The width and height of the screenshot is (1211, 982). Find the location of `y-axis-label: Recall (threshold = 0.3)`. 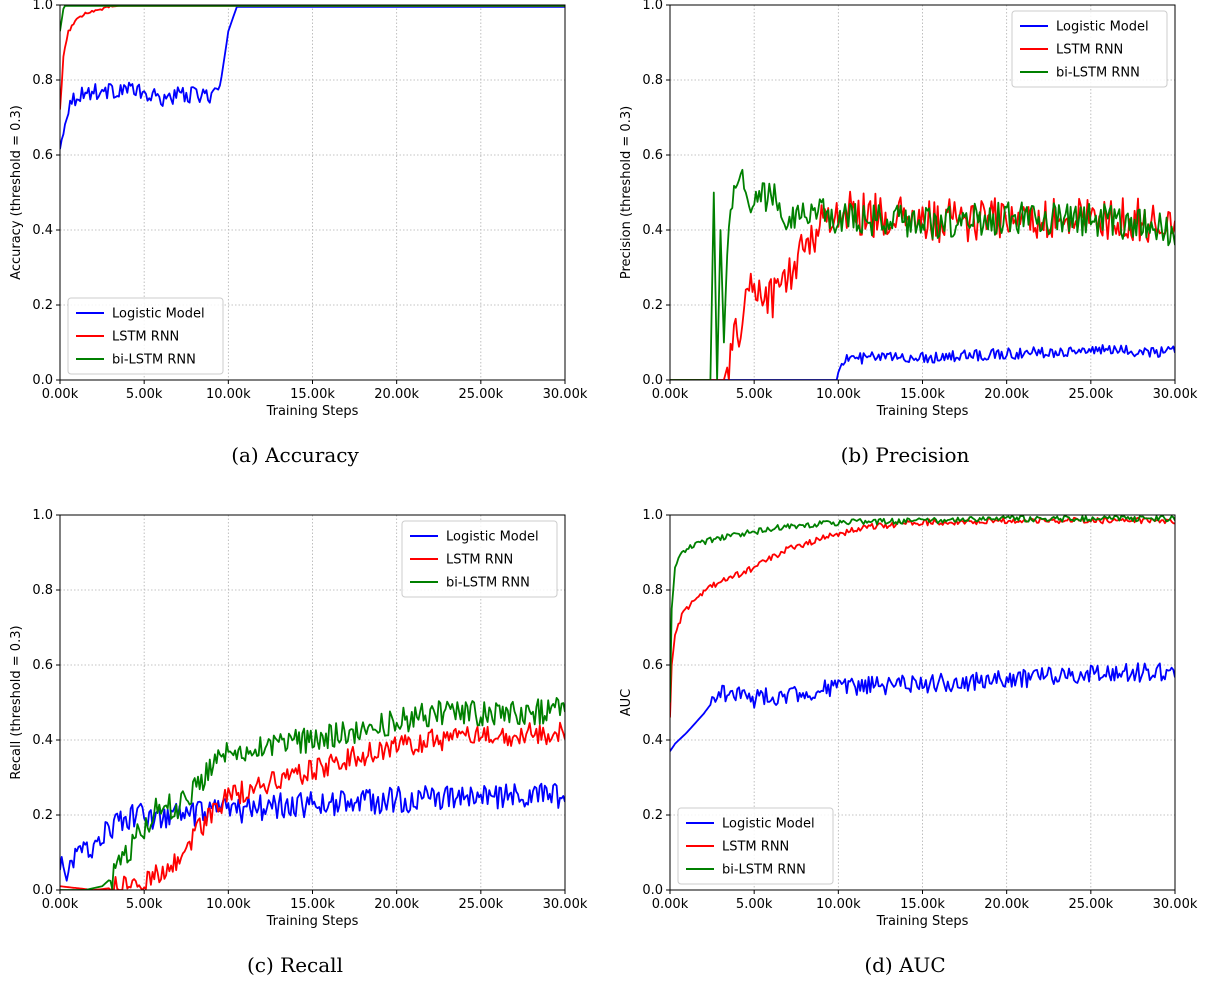

y-axis-label: Recall (threshold = 0.3) is located at coordinates (16, 702).